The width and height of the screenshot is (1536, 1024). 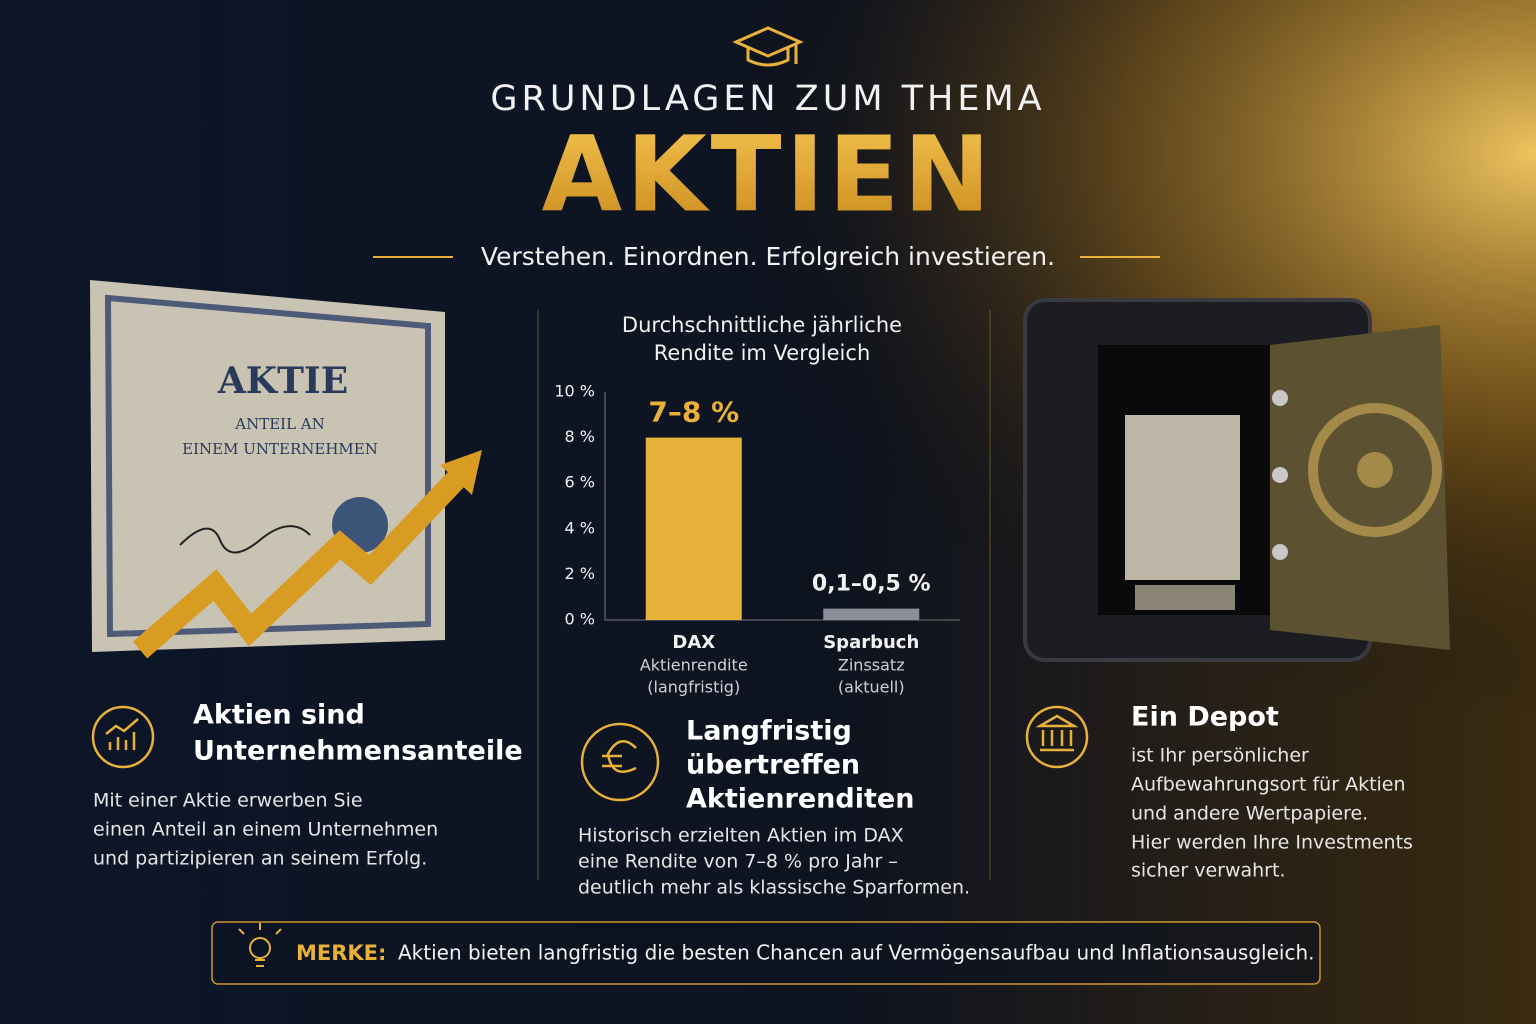 What do you see at coordinates (580, 619) in the screenshot?
I see `y-tick-label: 0 %` at bounding box center [580, 619].